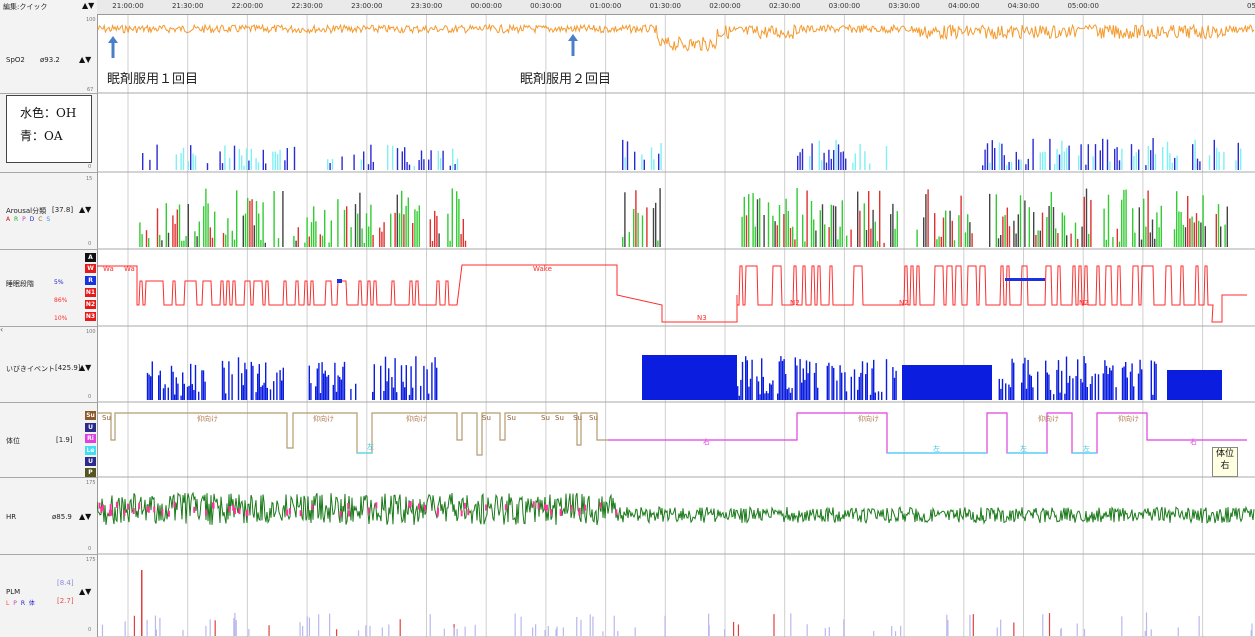  I want to click on hypnogram-line, so click(672, 293).